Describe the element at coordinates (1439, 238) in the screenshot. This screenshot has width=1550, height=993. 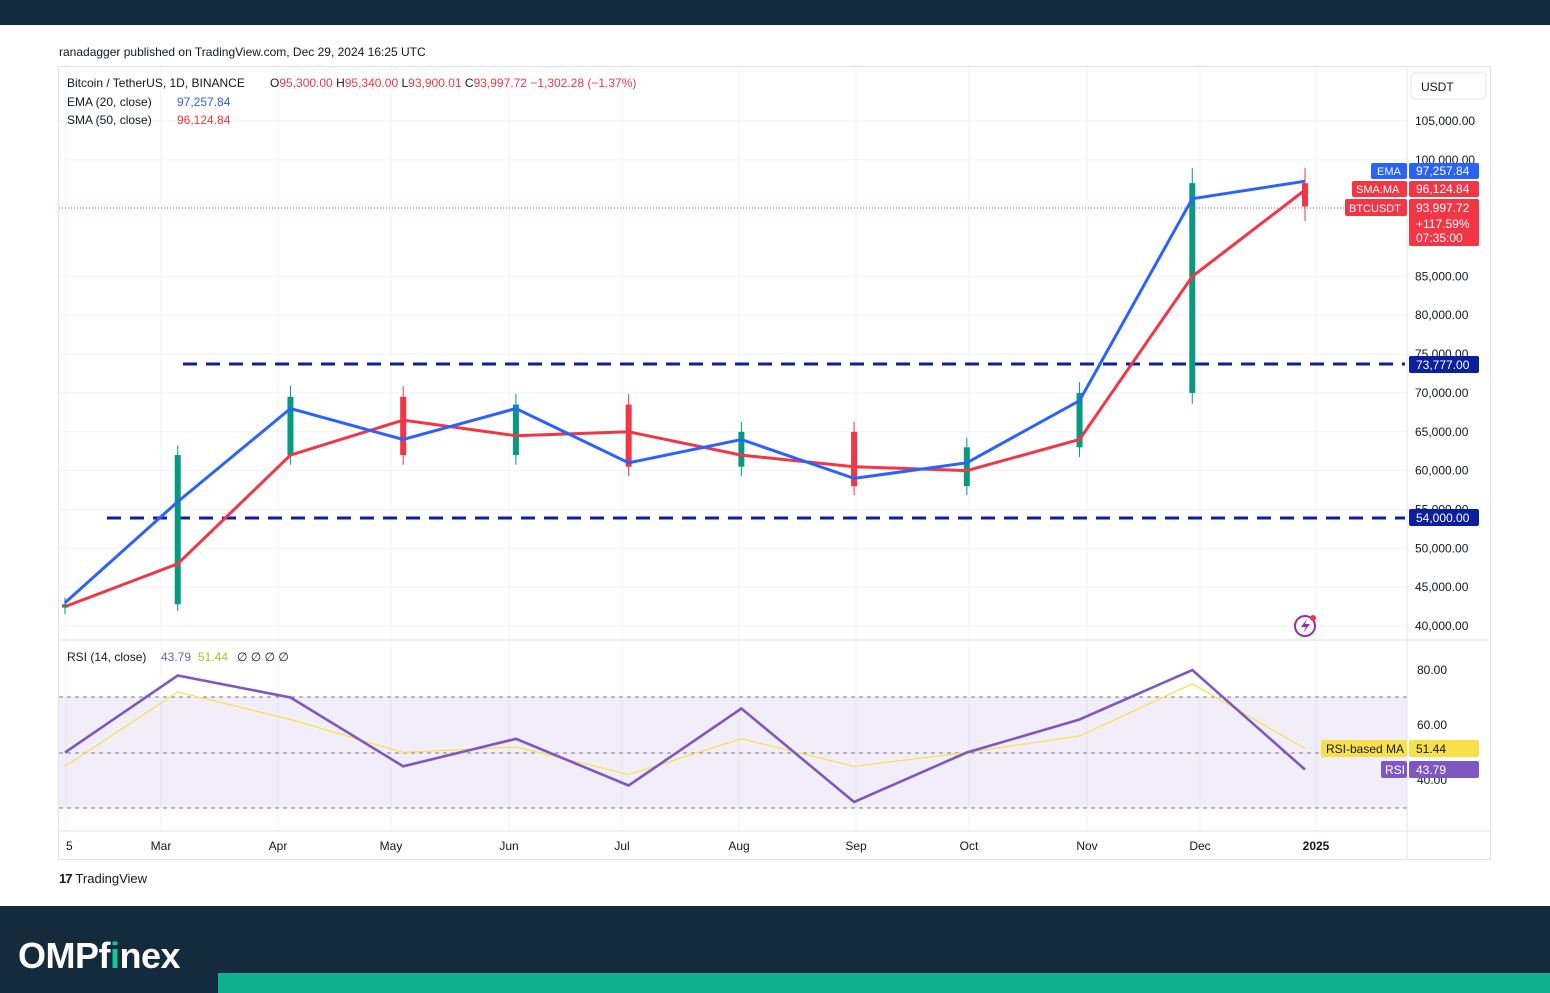
I see `btc-tag-time: 07:35:00` at that location.